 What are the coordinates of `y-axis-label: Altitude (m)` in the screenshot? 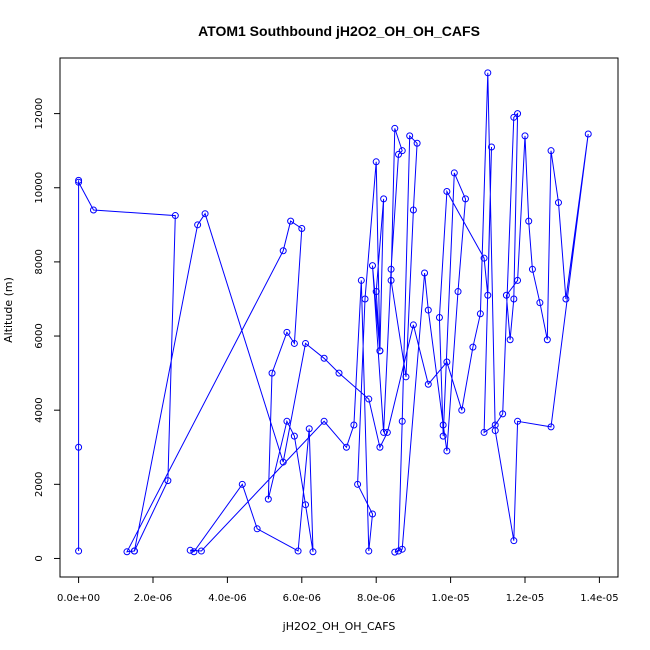 It's located at (8, 310).